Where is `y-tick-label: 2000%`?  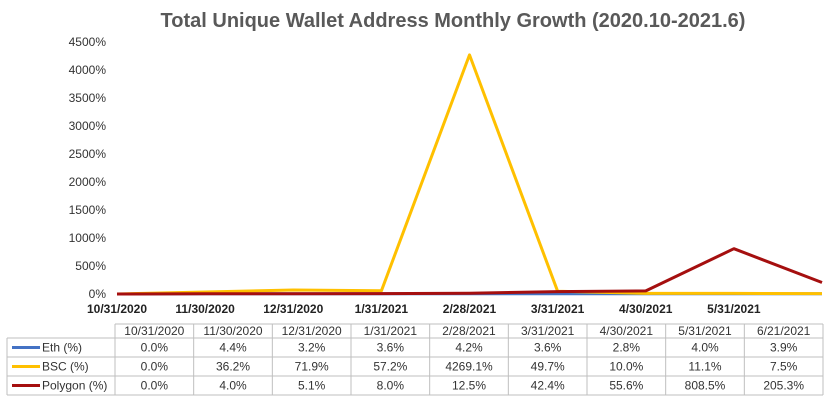 y-tick-label: 2000% is located at coordinates (88, 182).